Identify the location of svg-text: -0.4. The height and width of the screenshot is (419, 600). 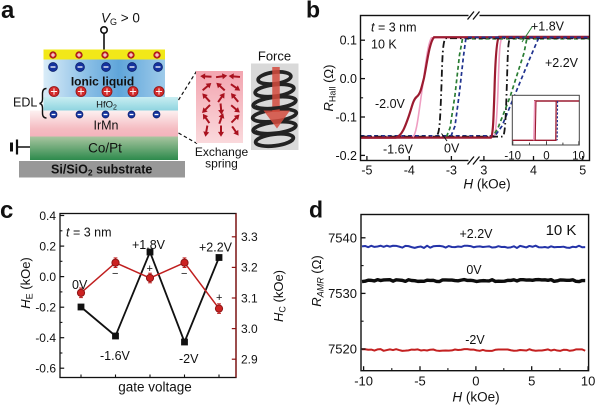
(45, 338).